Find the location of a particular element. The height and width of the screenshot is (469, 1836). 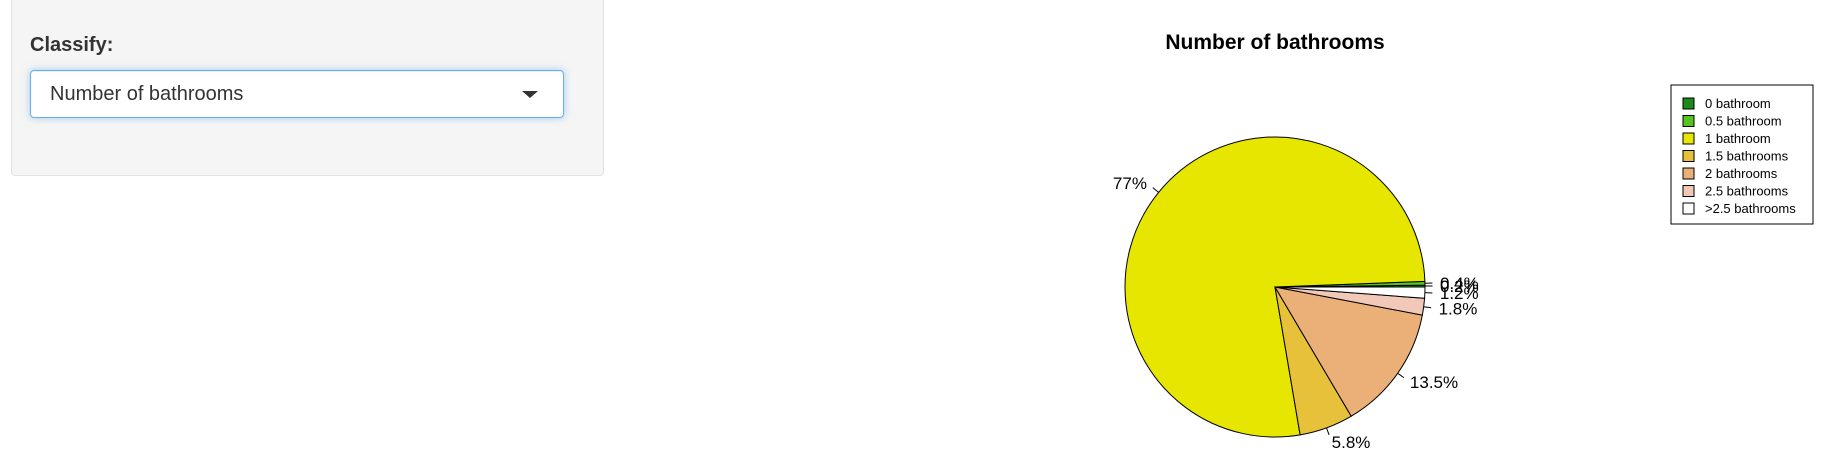

classify-label: Classify: is located at coordinates (72, 45).